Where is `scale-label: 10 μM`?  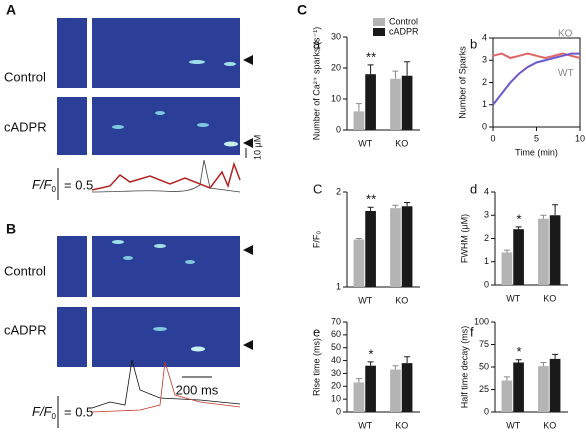
scale-label: 10 μM is located at coordinates (257, 147).